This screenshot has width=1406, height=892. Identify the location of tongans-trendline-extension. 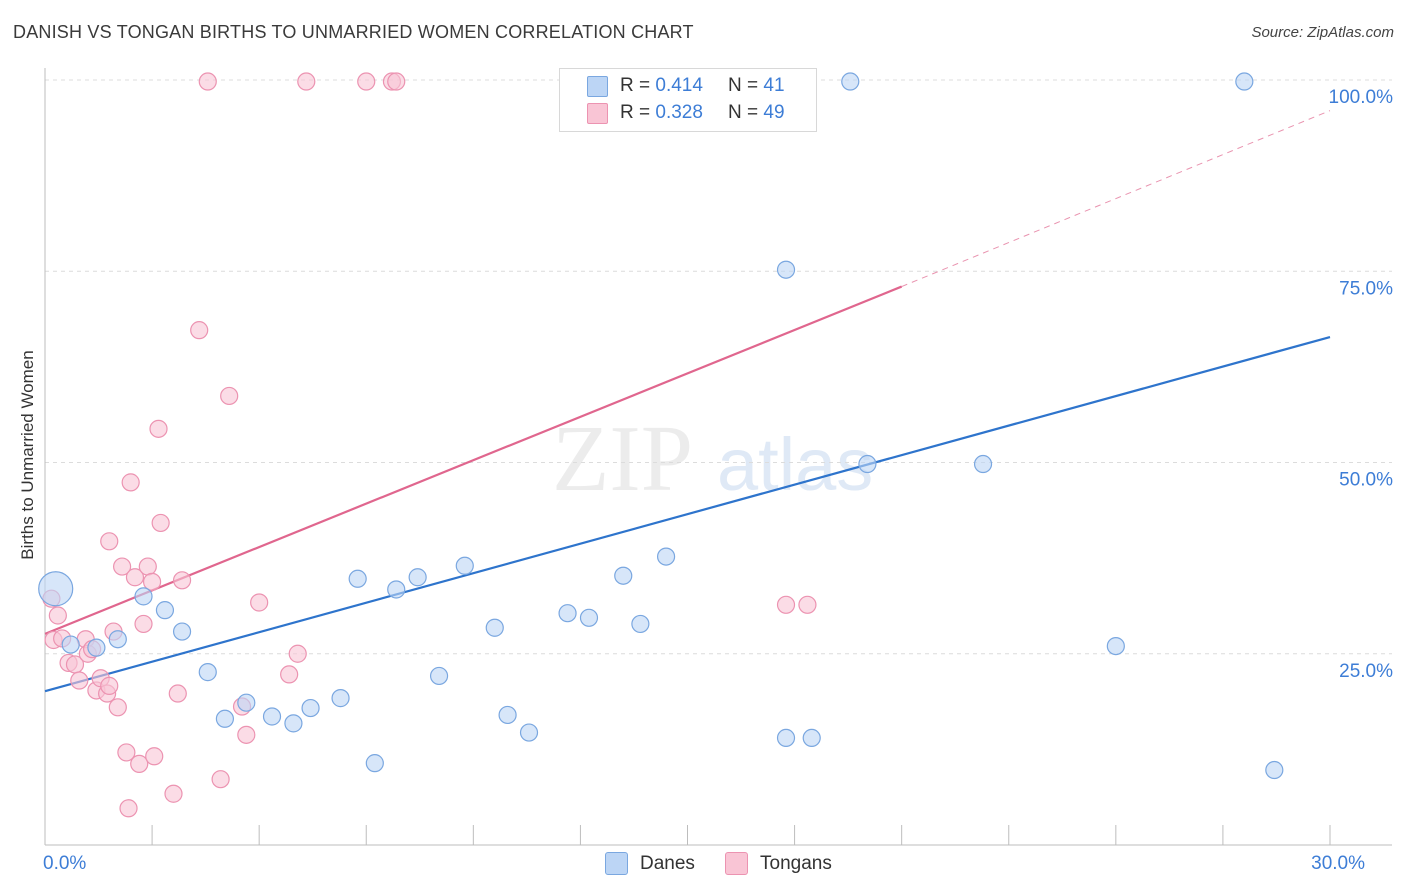
(1116, 199).